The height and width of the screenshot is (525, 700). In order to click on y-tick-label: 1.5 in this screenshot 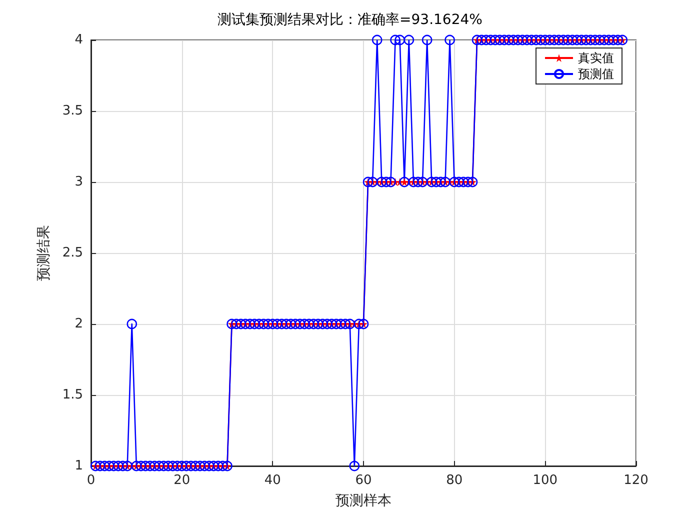, I will do `click(72, 395)`.